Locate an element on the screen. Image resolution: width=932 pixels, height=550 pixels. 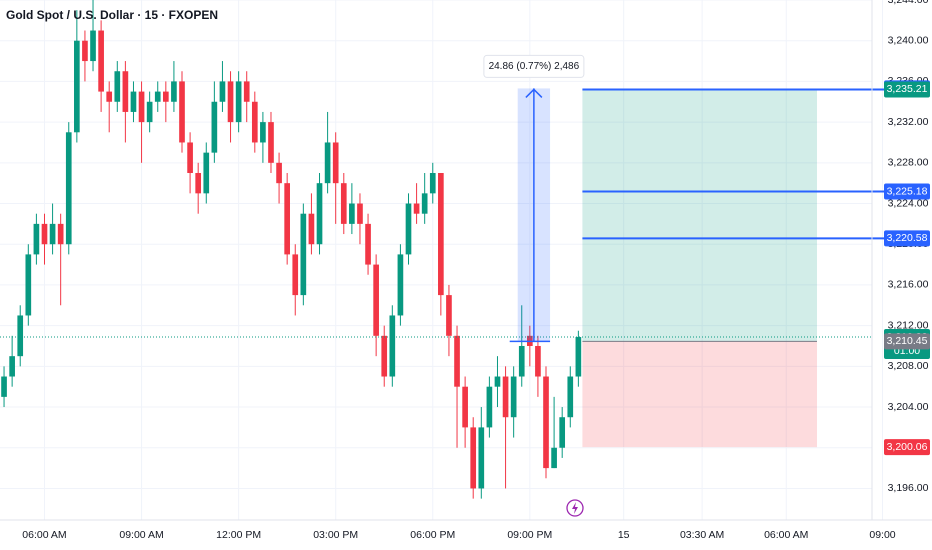
price-label: 3,220.58 is located at coordinates (907, 238).